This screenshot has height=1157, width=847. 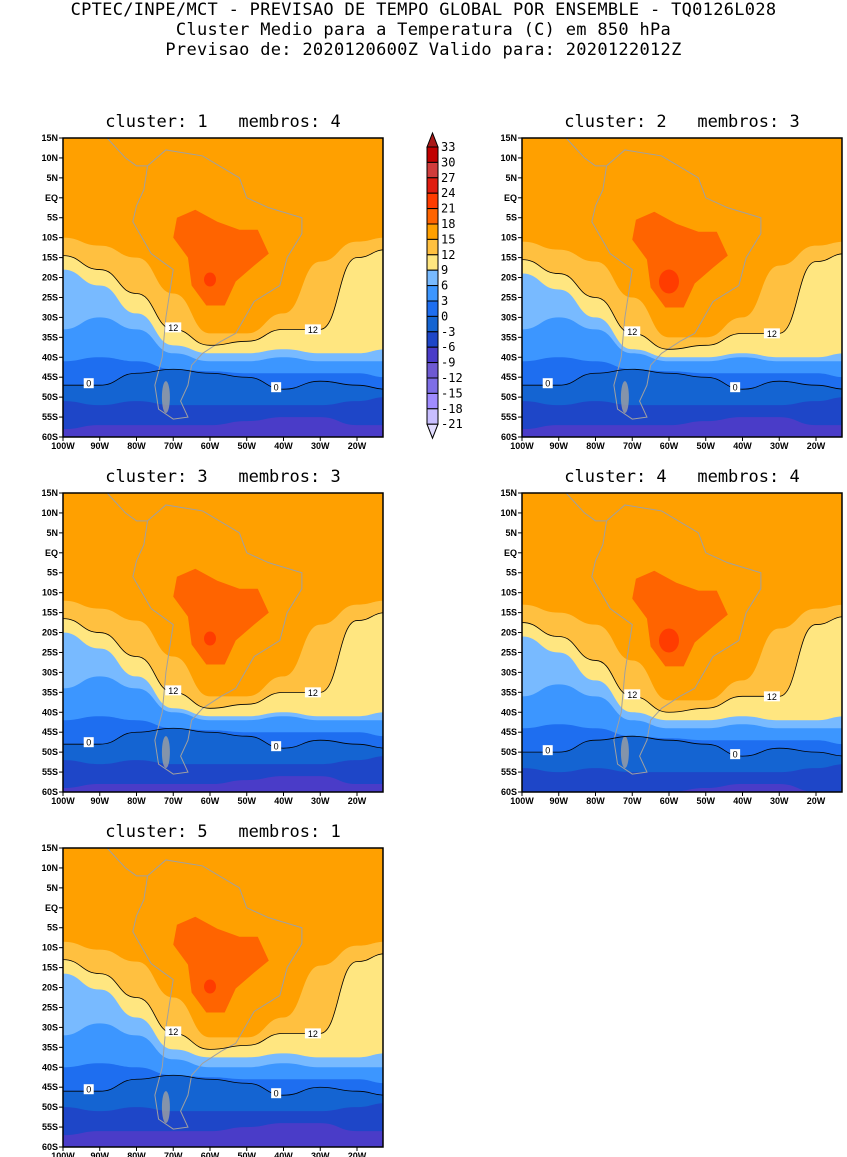 I want to click on panel-title: cluster: 5 membros: 1, so click(x=223, y=832).